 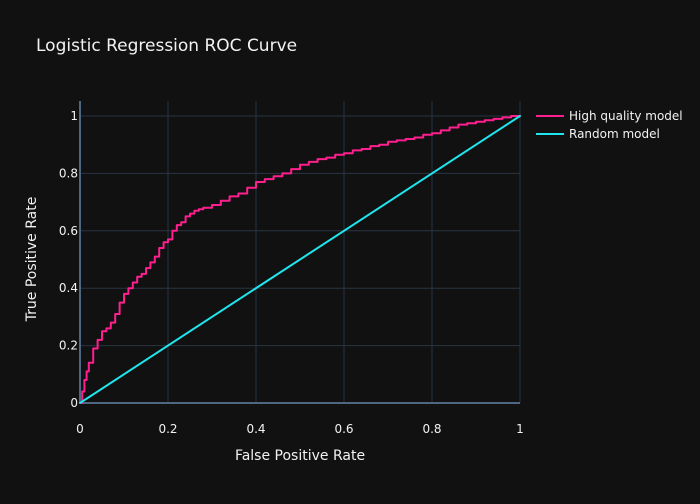 What do you see at coordinates (431, 429) in the screenshot?
I see `x-tick-label: 0.8` at bounding box center [431, 429].